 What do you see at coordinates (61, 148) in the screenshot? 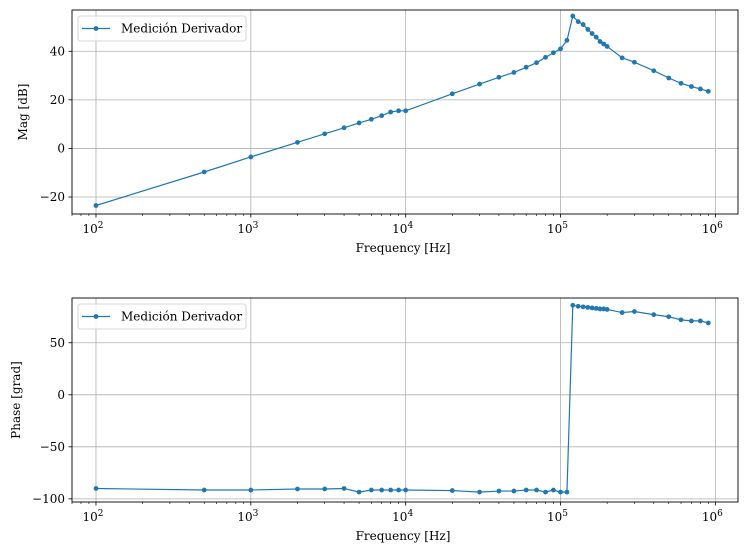
I see `mag-y-tick-label: 0` at bounding box center [61, 148].